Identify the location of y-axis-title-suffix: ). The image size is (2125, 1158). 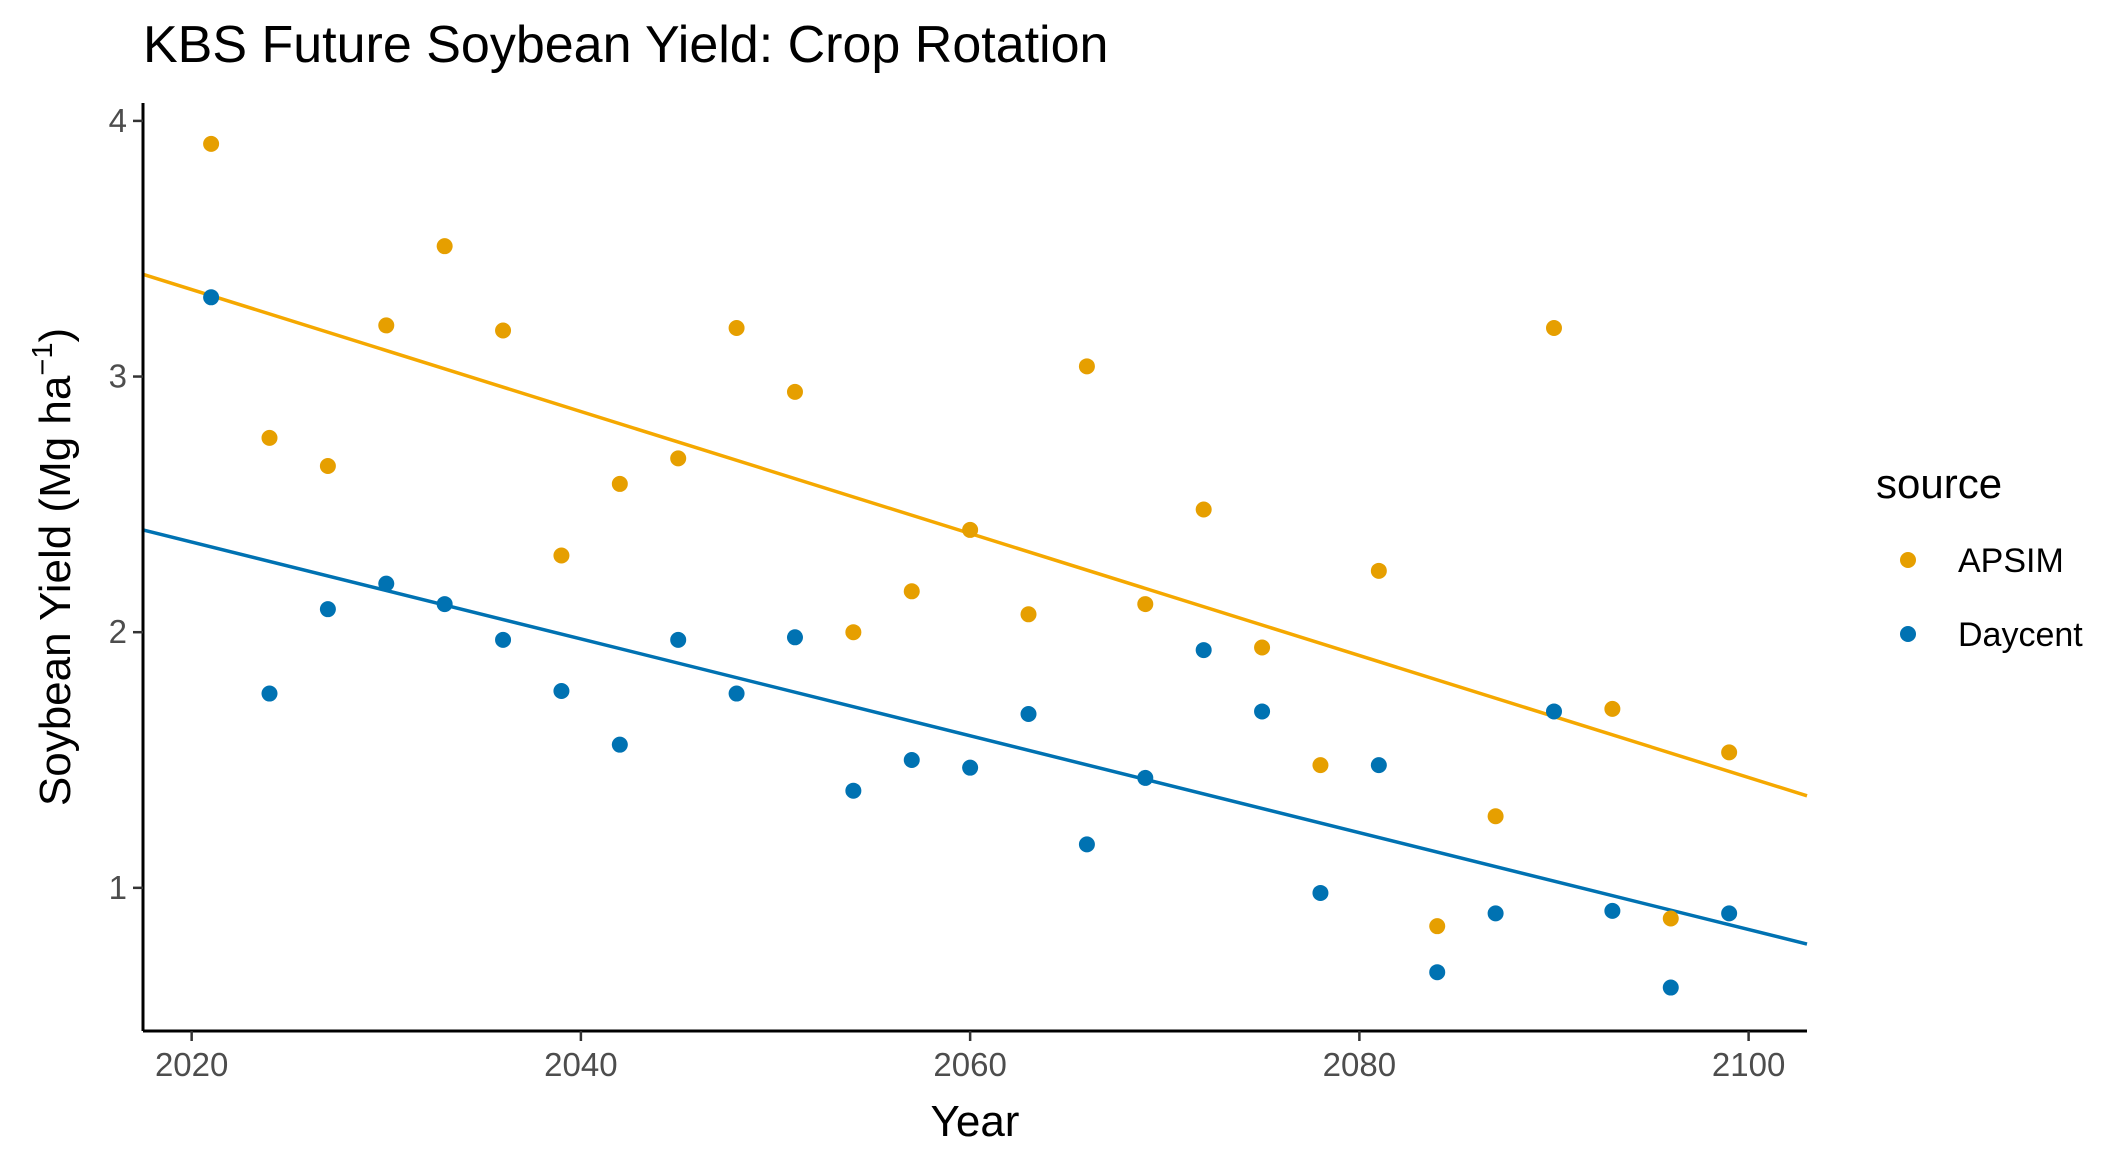
(55, 335).